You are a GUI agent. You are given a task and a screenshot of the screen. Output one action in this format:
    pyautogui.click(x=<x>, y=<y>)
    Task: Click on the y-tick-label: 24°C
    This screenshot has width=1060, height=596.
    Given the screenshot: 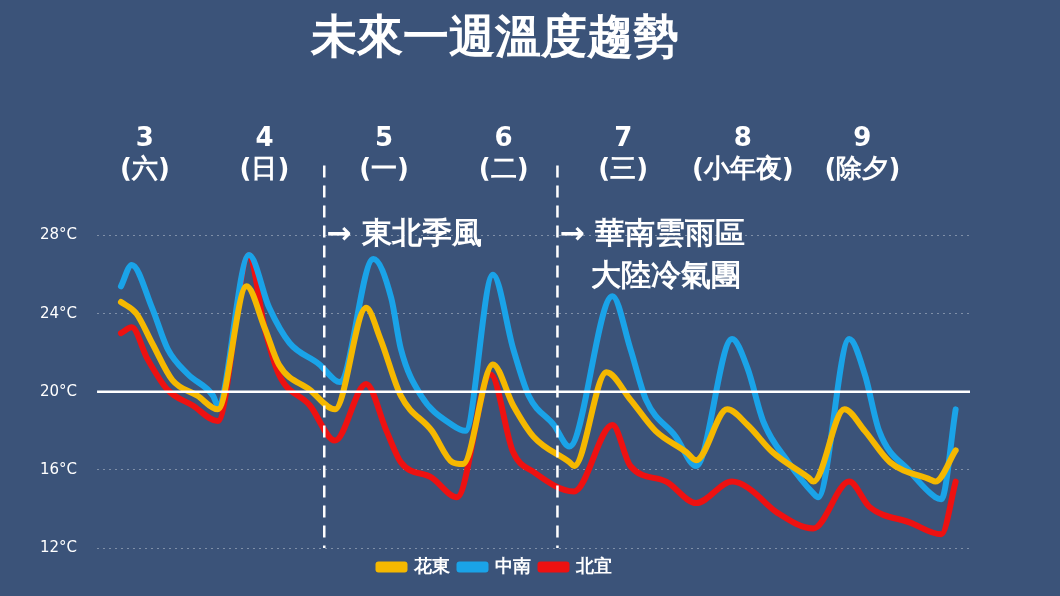 What is the action you would take?
    pyautogui.click(x=59, y=312)
    